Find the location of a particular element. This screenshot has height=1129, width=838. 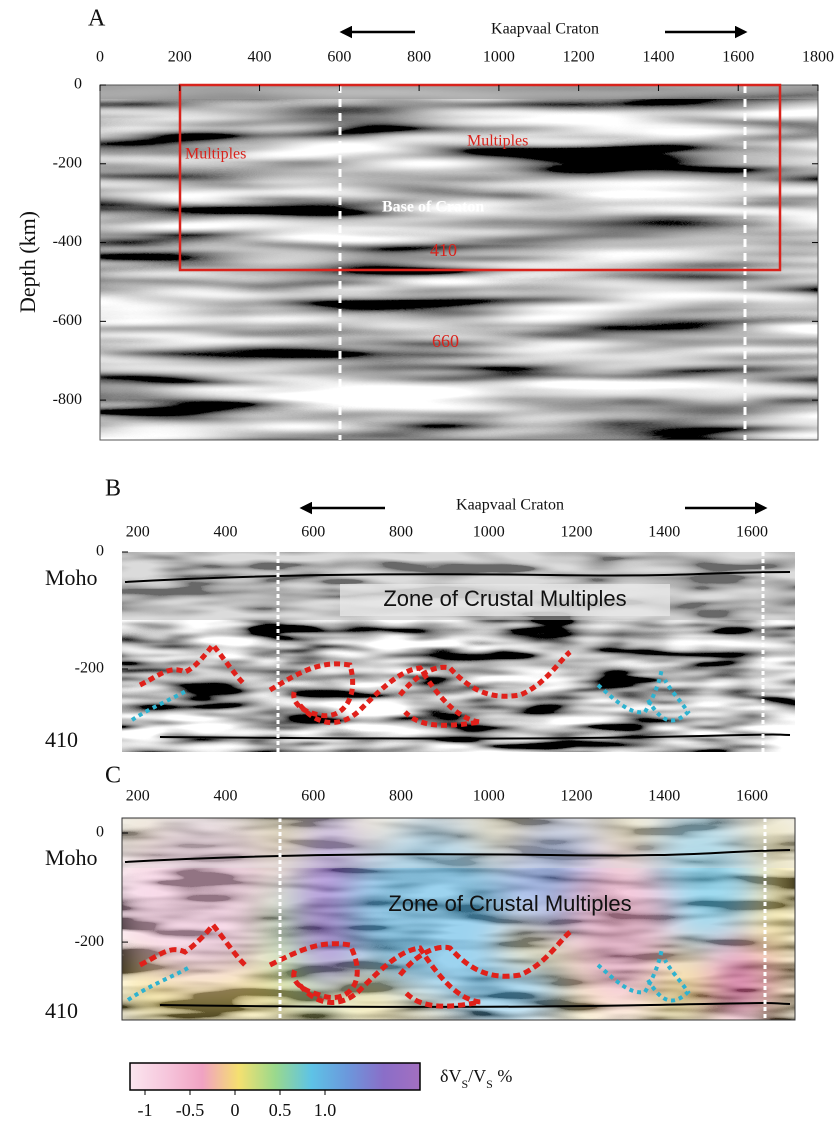

colorbar is located at coordinates (275, 1076).